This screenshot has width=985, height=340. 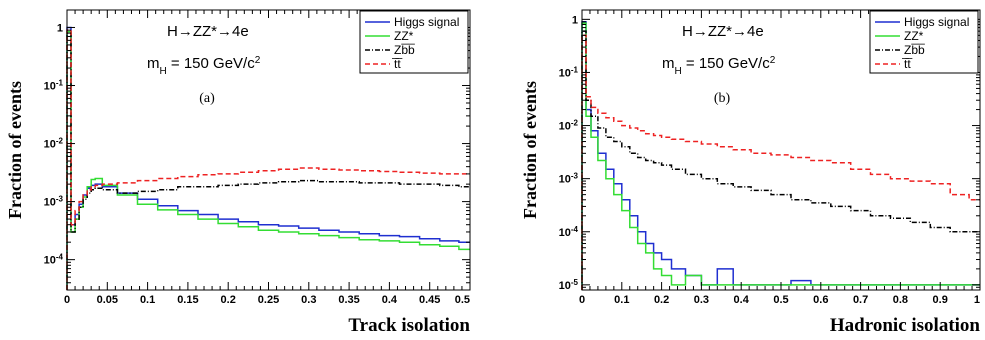 I want to click on panel-tag: (b), so click(x=722, y=98).